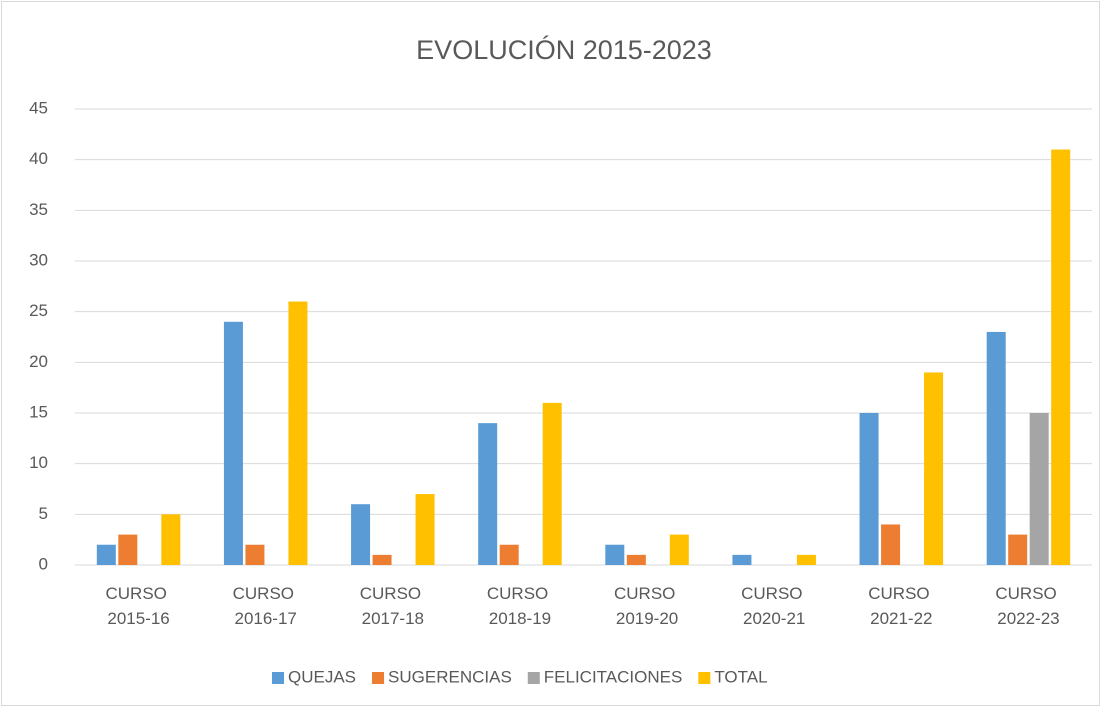 The image size is (1108, 714). What do you see at coordinates (38, 462) in the screenshot?
I see `y-tick-label: 10` at bounding box center [38, 462].